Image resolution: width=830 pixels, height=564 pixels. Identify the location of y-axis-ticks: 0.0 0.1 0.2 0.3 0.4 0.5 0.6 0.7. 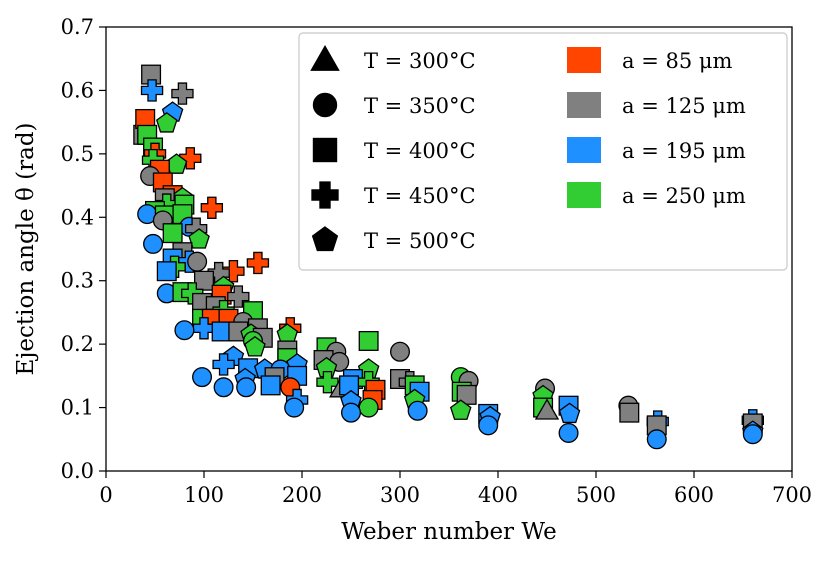
(83, 249).